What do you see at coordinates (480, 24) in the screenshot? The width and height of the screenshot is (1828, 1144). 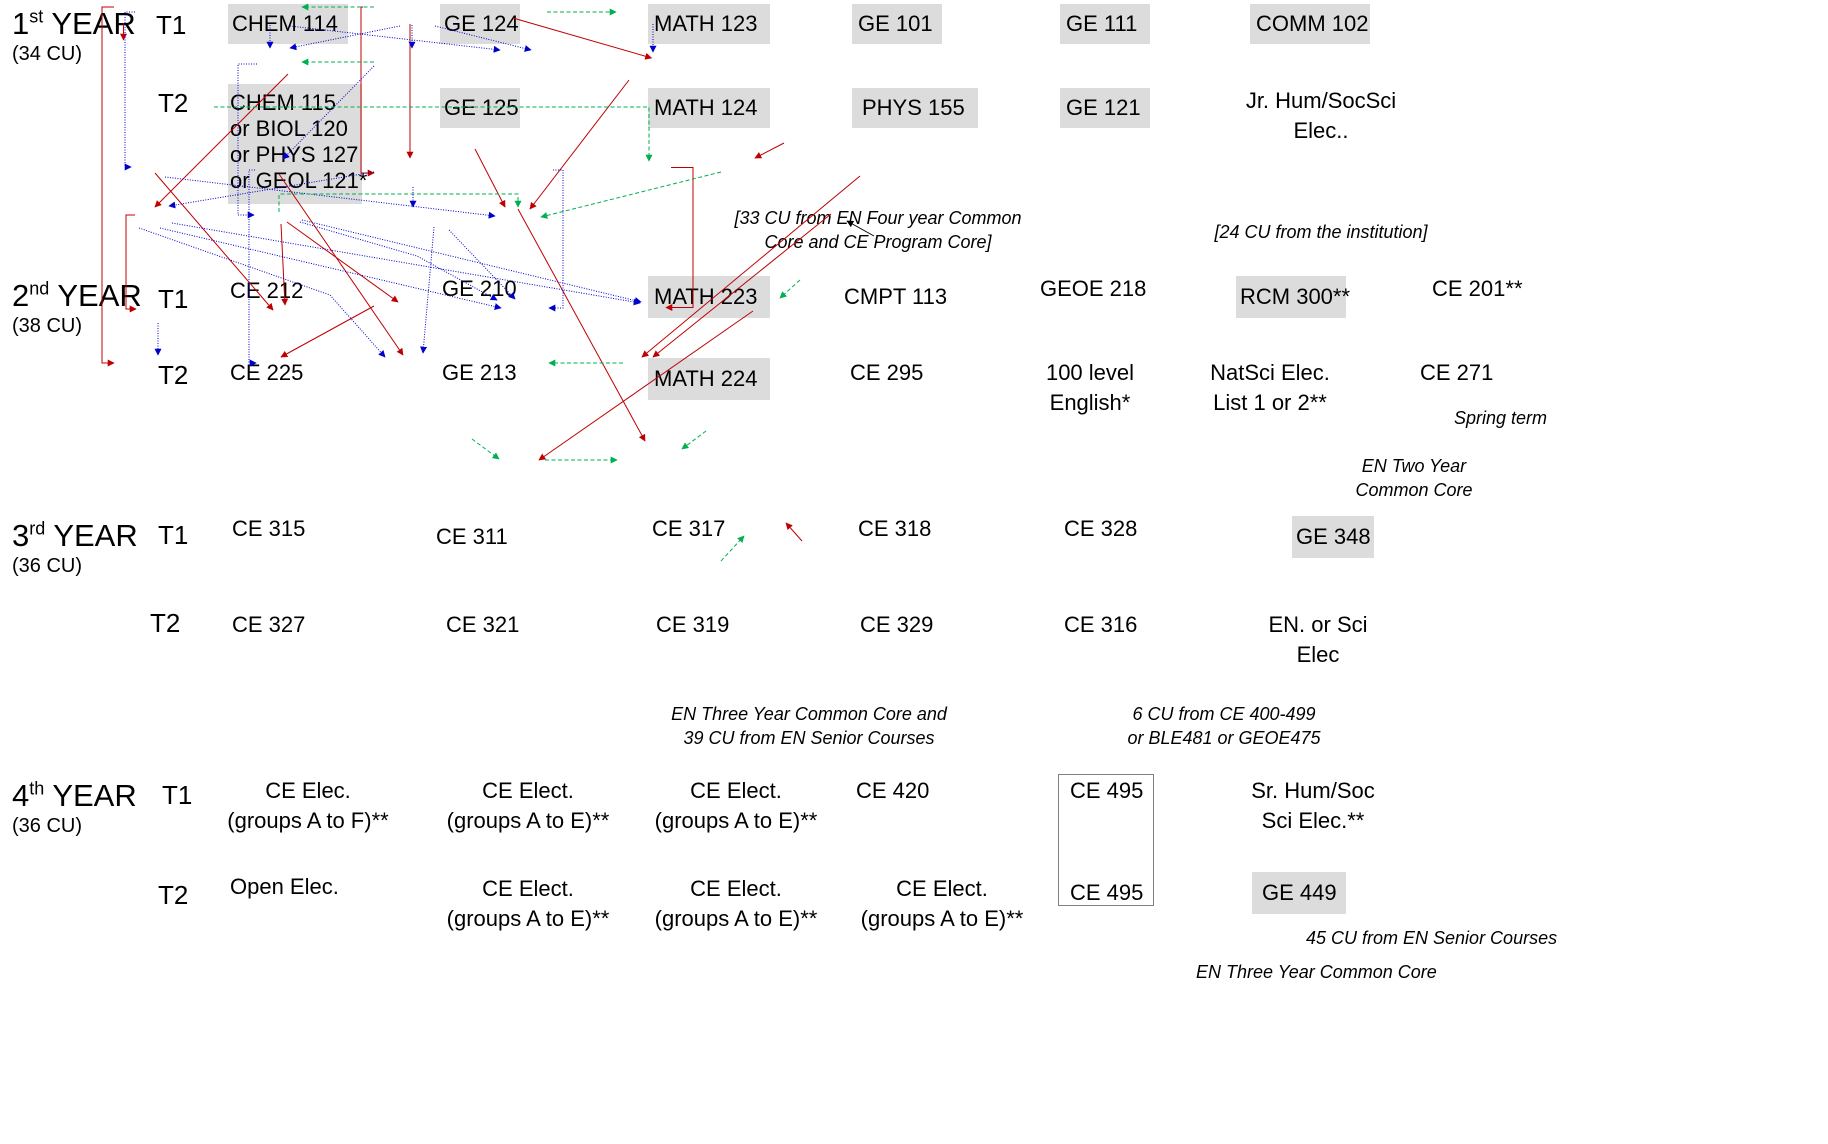 I see `course-ge124: GE 124` at bounding box center [480, 24].